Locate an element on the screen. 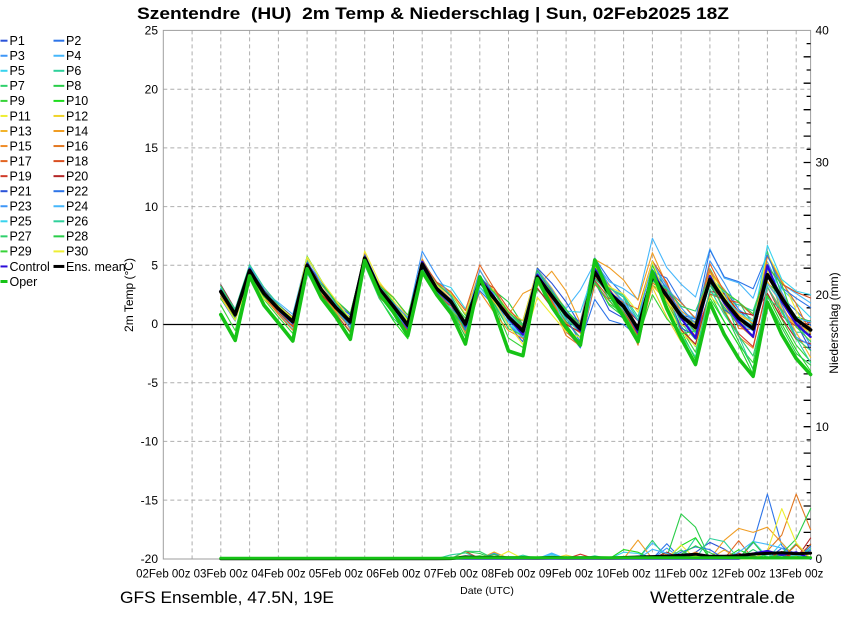 This screenshot has width=850, height=625. svg-text: P11 is located at coordinates (20, 116).